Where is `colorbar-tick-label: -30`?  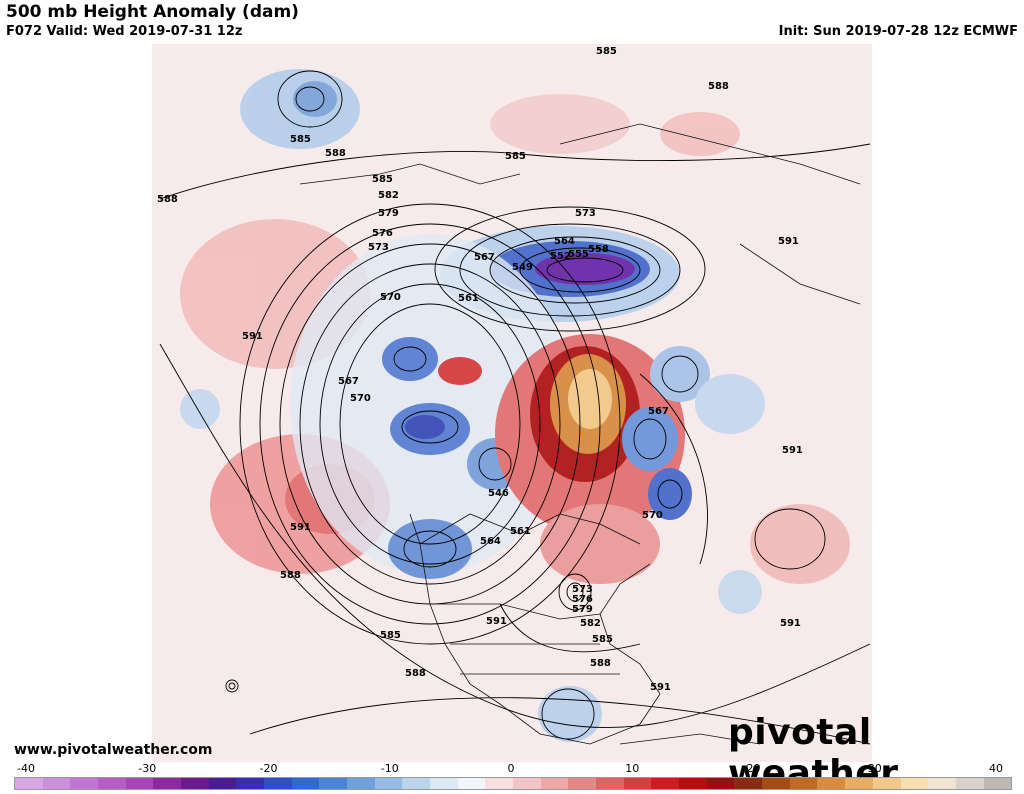 colorbar-tick-label: -30 is located at coordinates (147, 768).